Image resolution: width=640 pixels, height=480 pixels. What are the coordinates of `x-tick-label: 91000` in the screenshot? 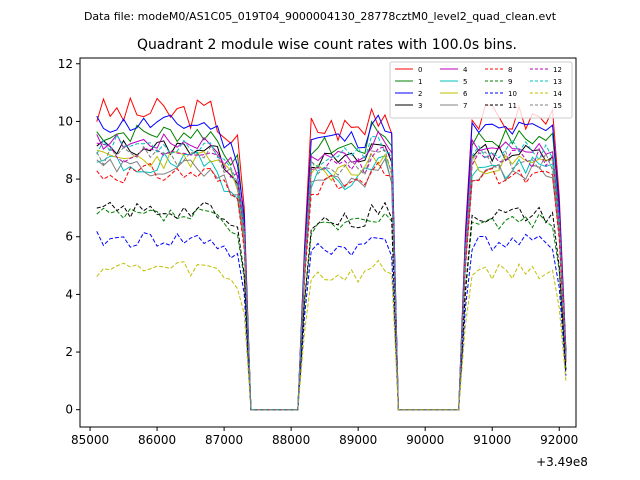 It's located at (492, 440).